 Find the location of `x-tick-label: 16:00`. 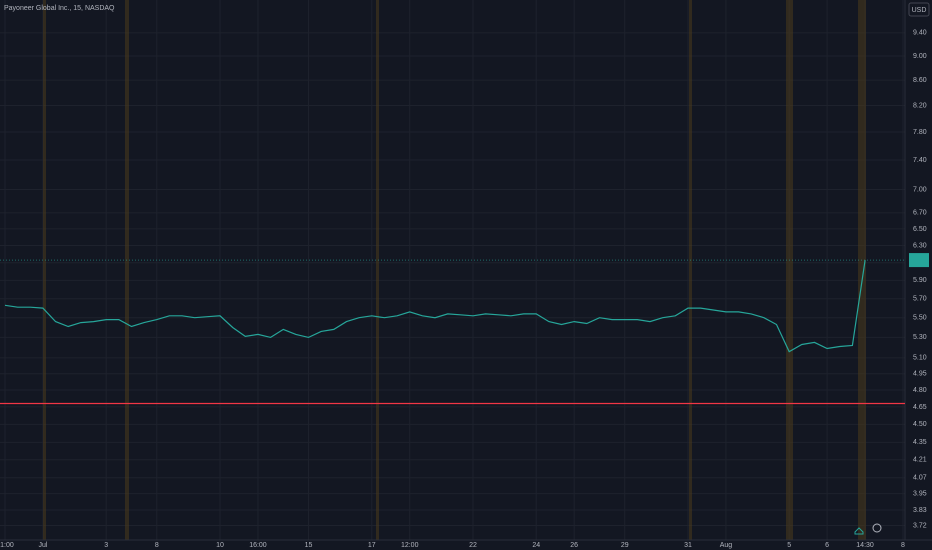

x-tick-label: 16:00 is located at coordinates (258, 545).